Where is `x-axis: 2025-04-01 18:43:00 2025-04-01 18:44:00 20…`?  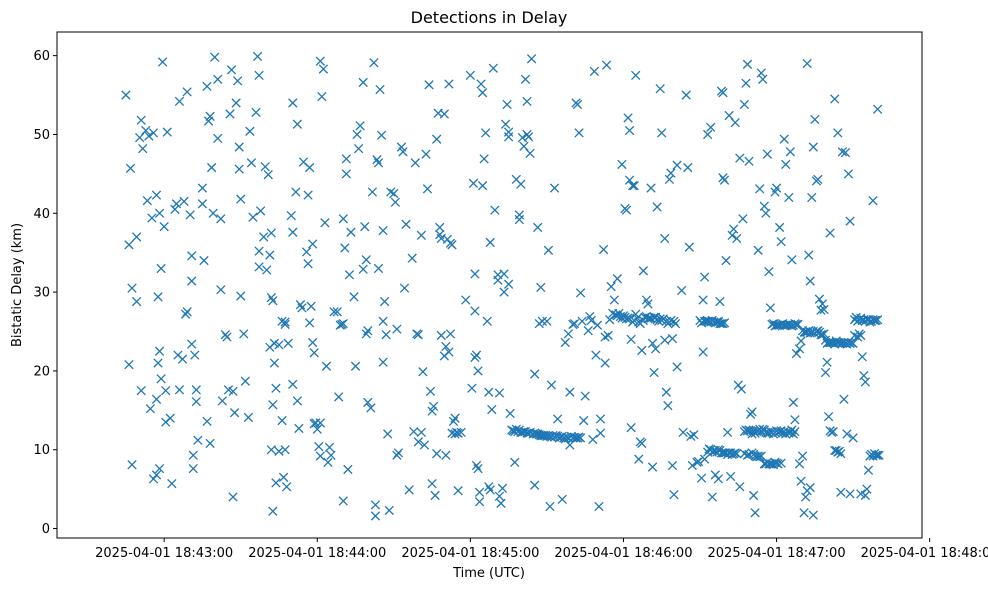 x-axis: 2025-04-01 18:43:00 2025-04-01 18:44:00 20… is located at coordinates (541, 549).